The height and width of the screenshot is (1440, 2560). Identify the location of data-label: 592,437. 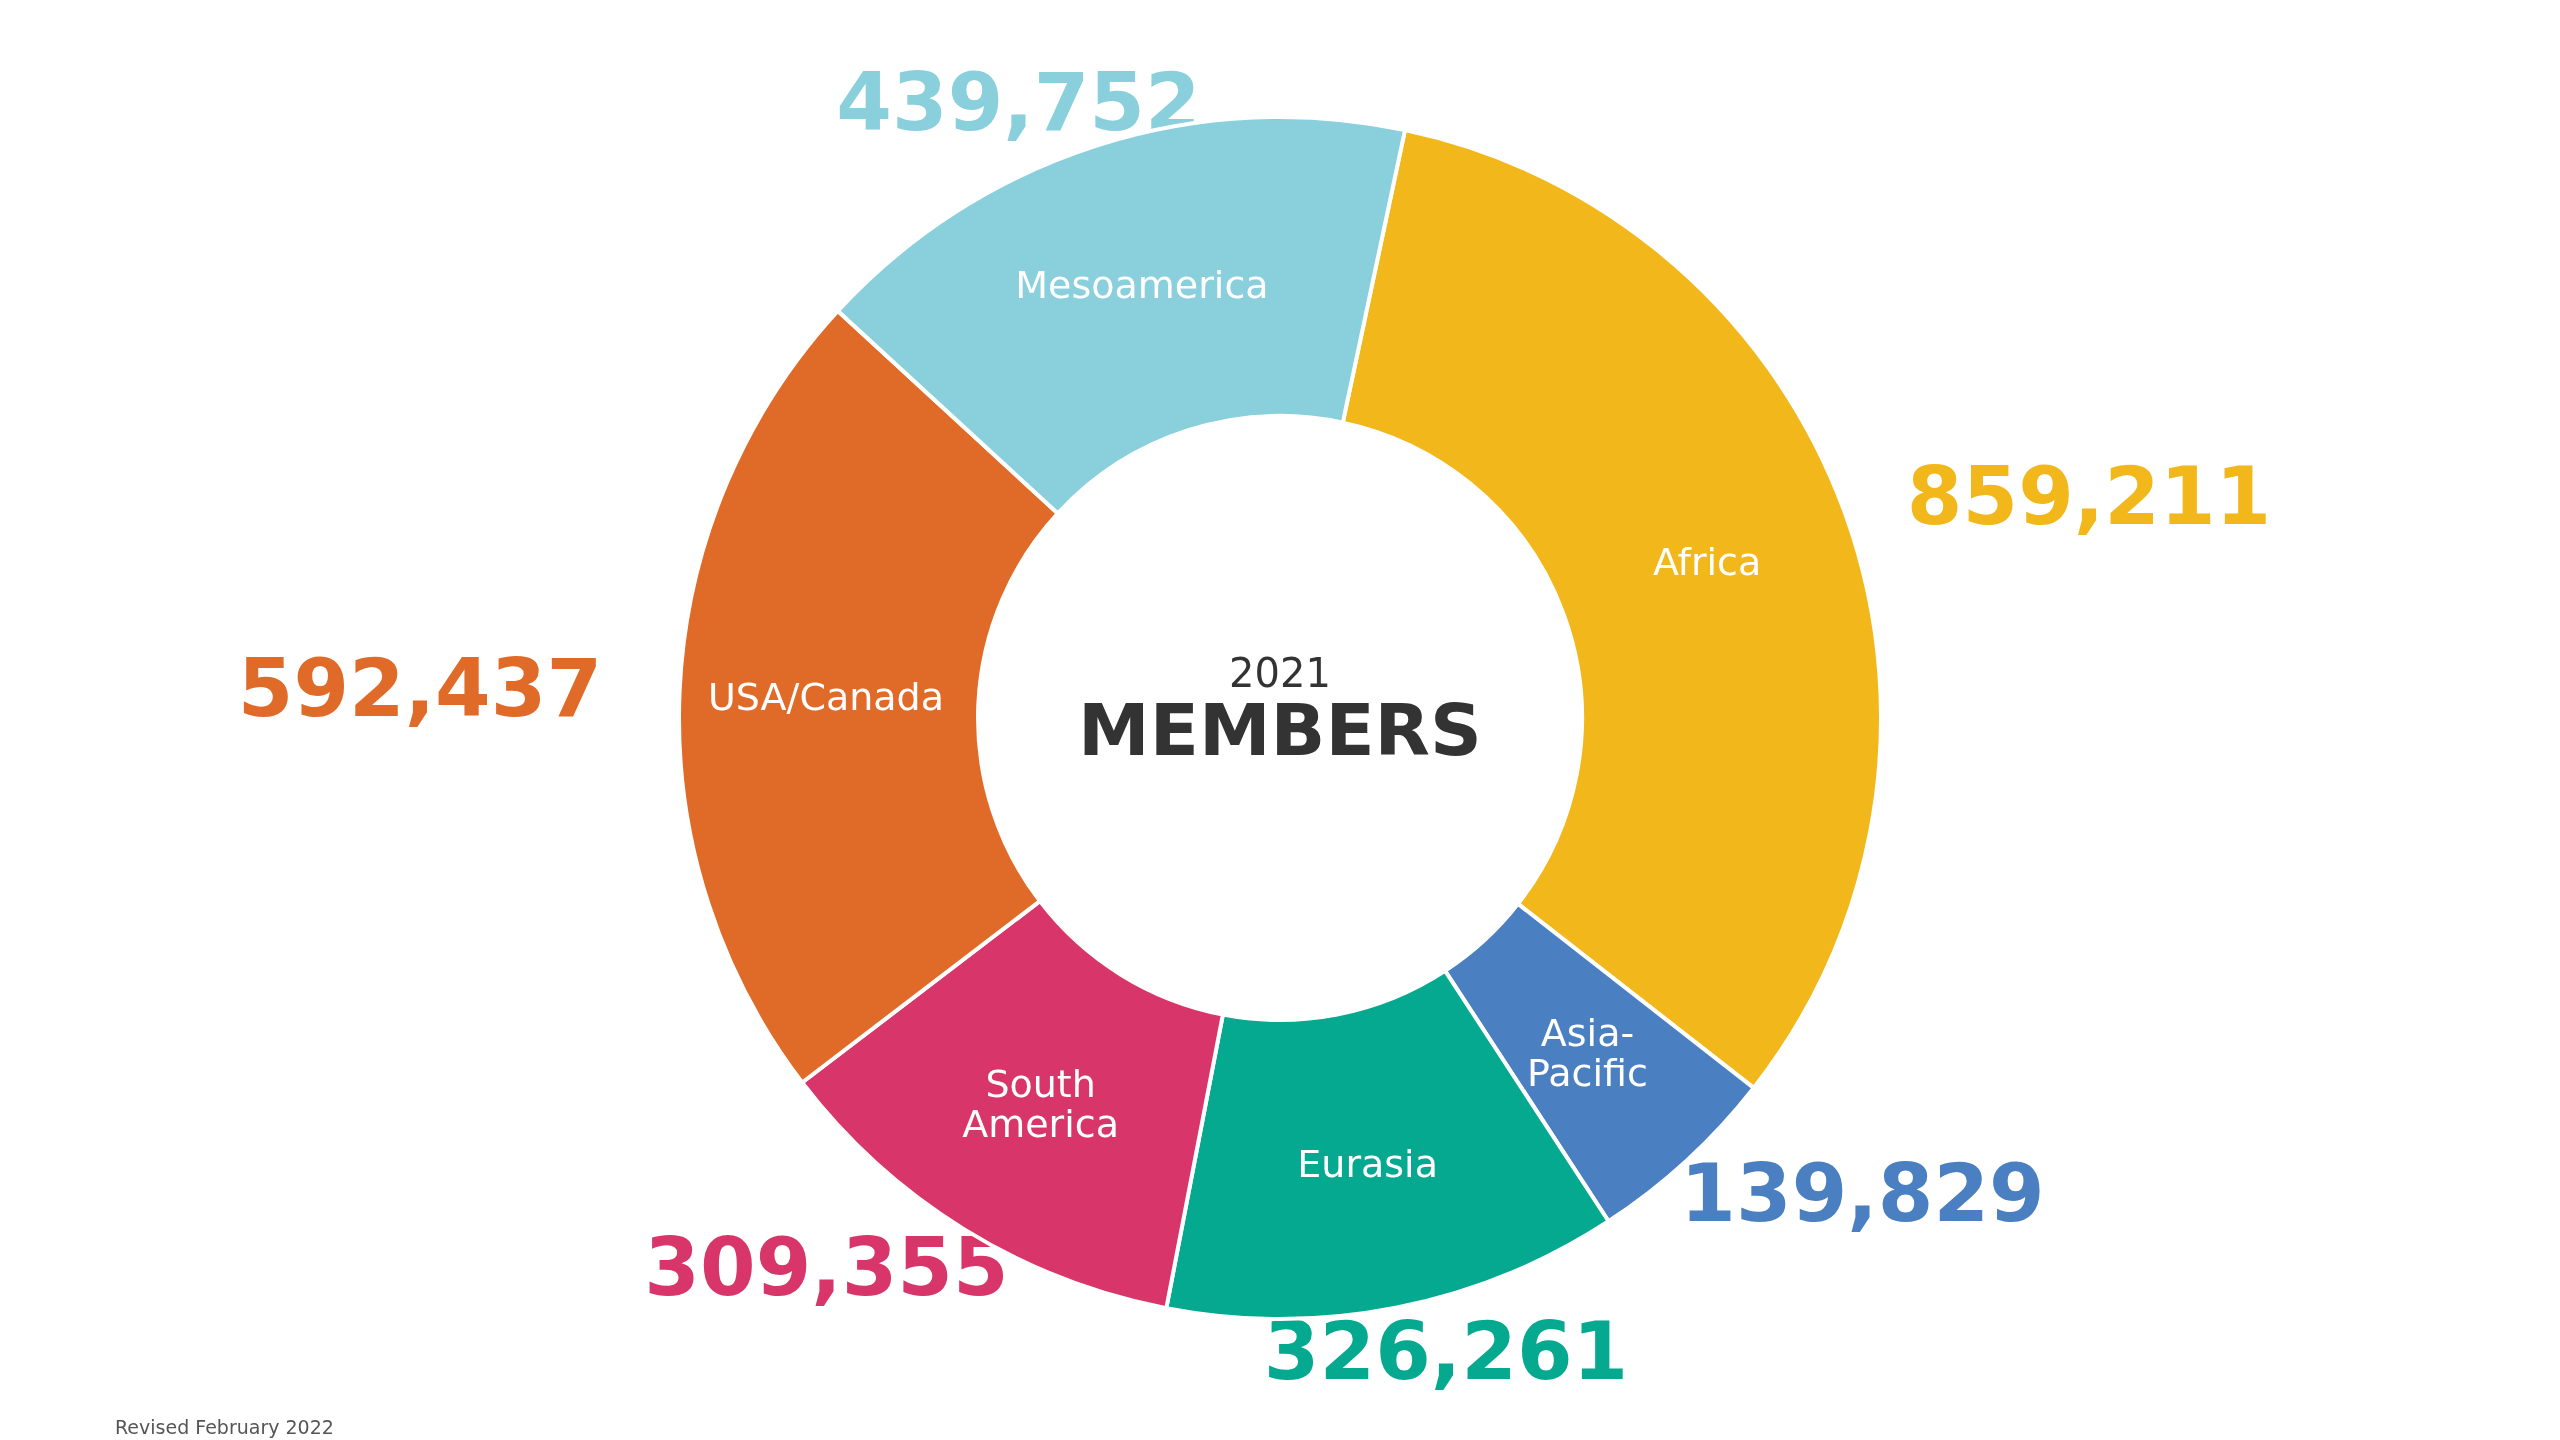
(420, 688).